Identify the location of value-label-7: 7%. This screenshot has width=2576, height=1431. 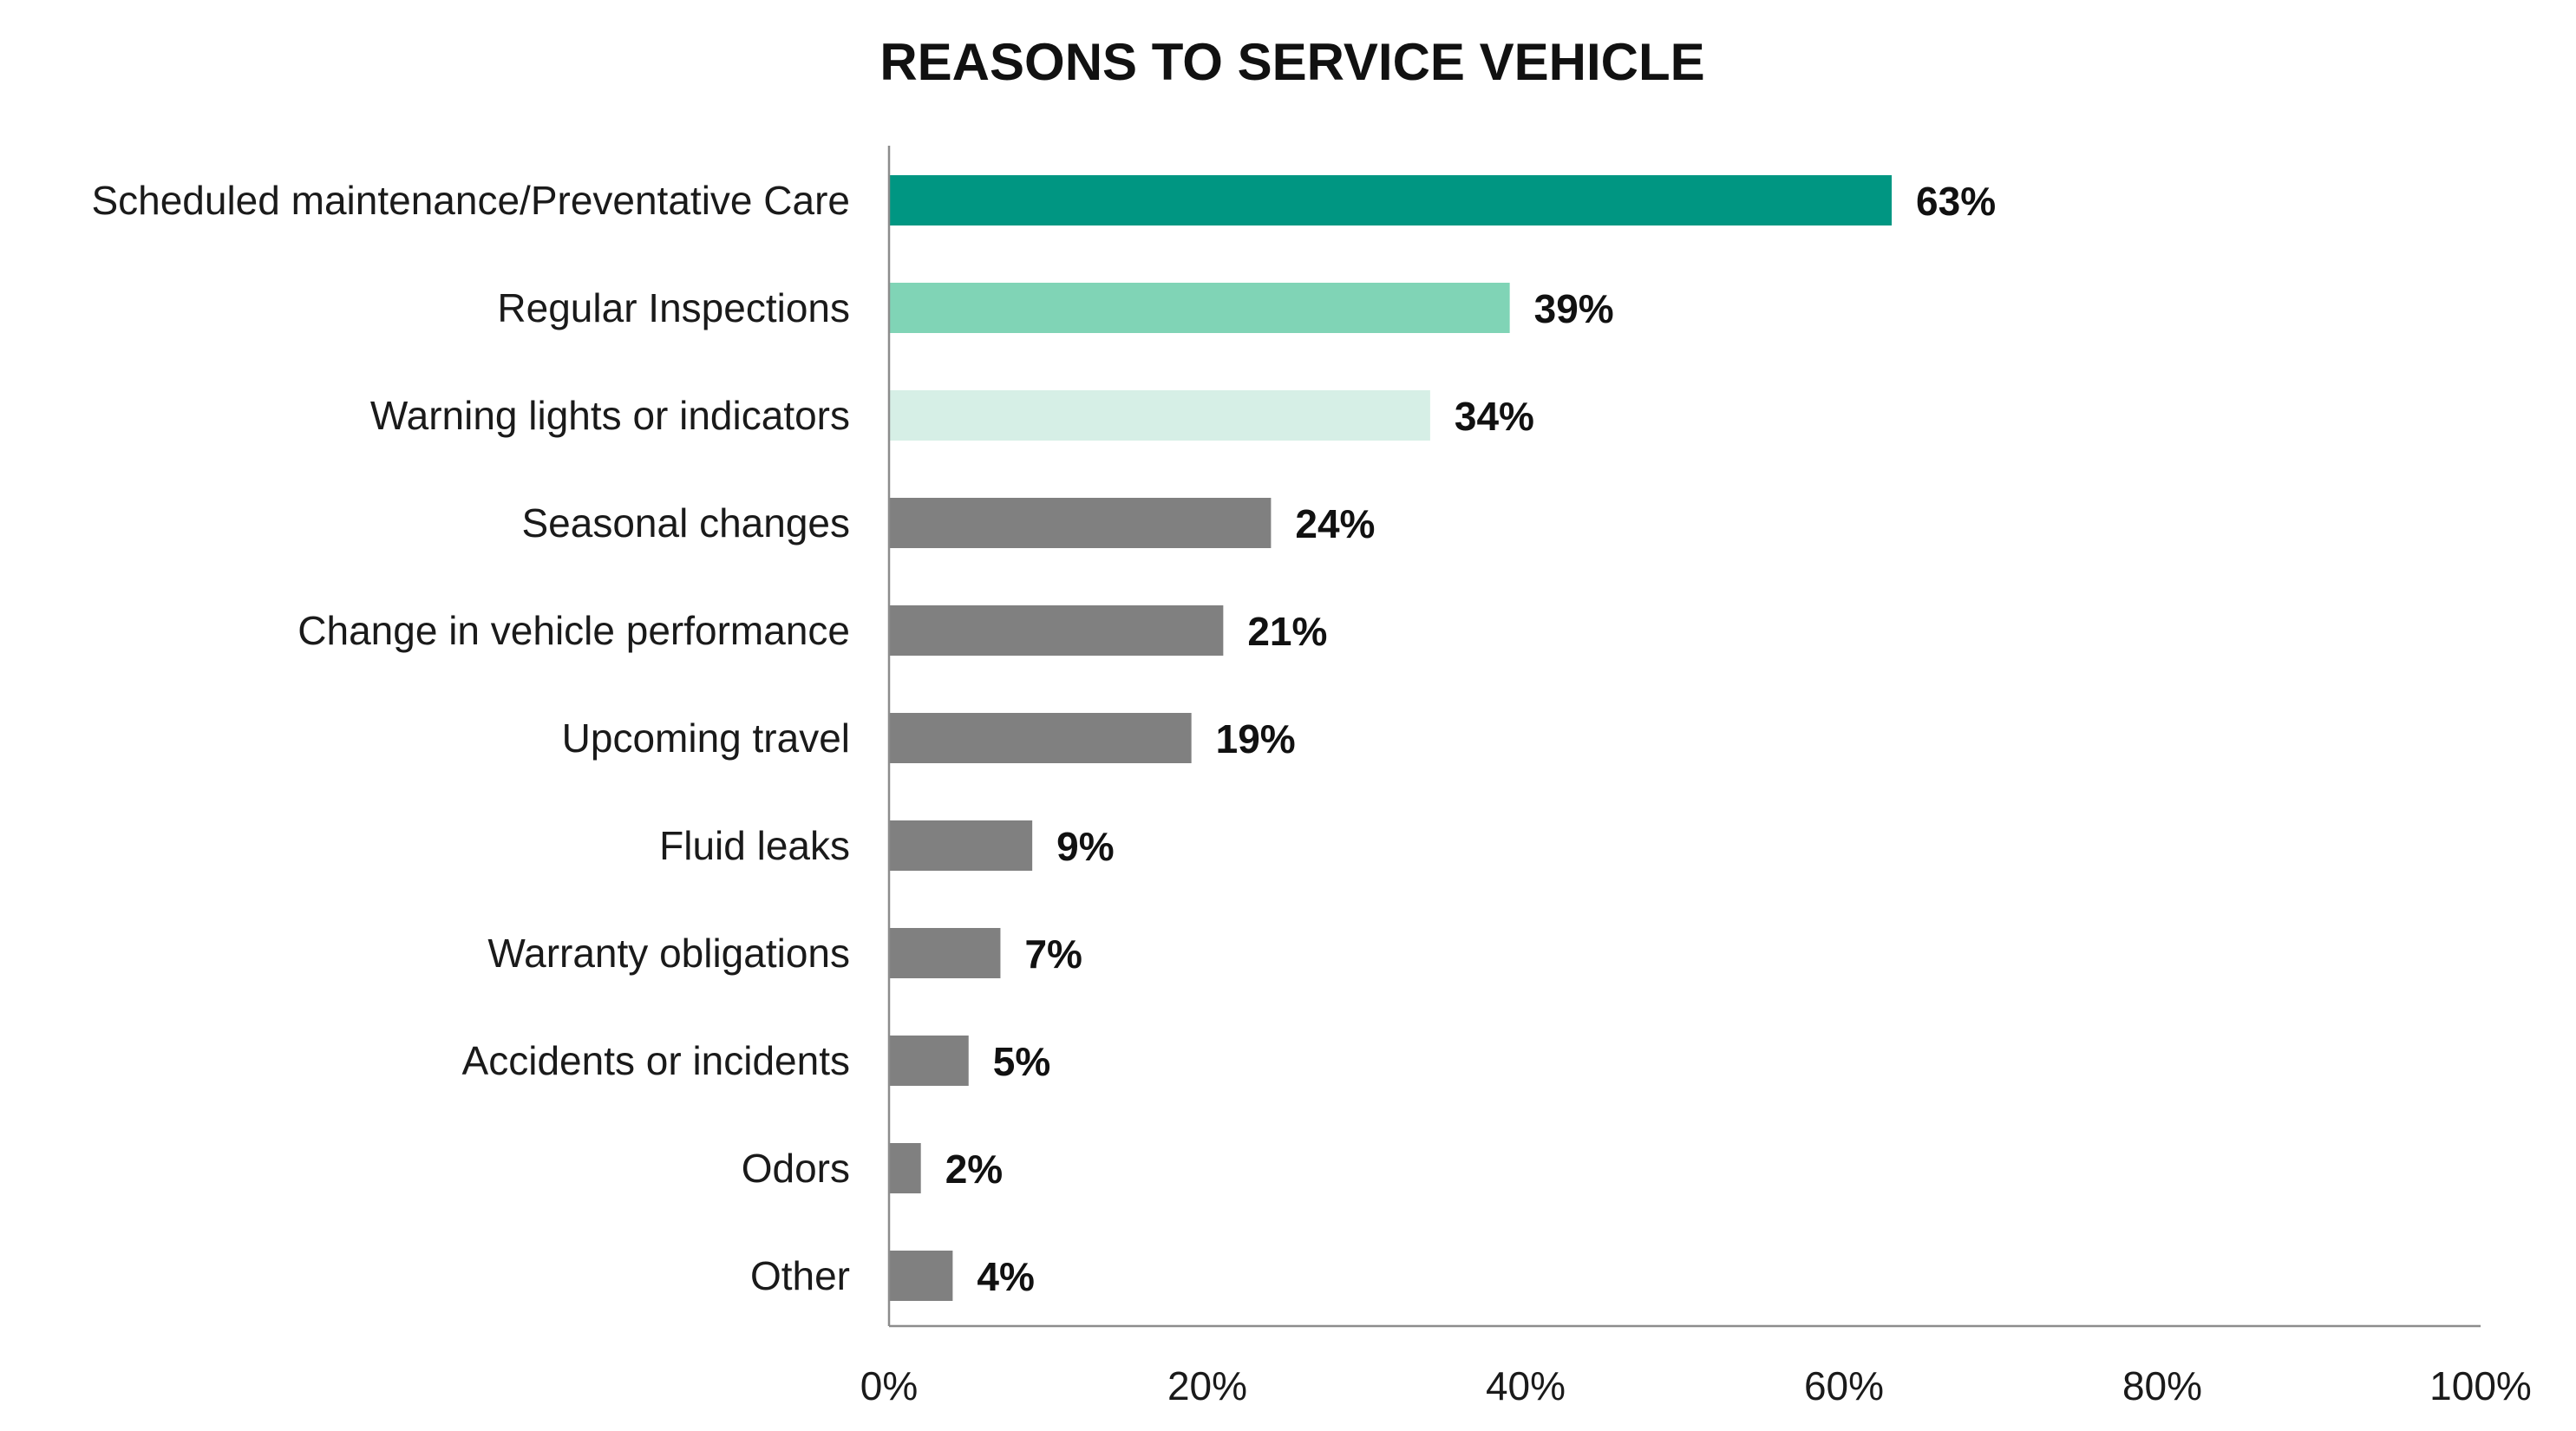
(1053, 954).